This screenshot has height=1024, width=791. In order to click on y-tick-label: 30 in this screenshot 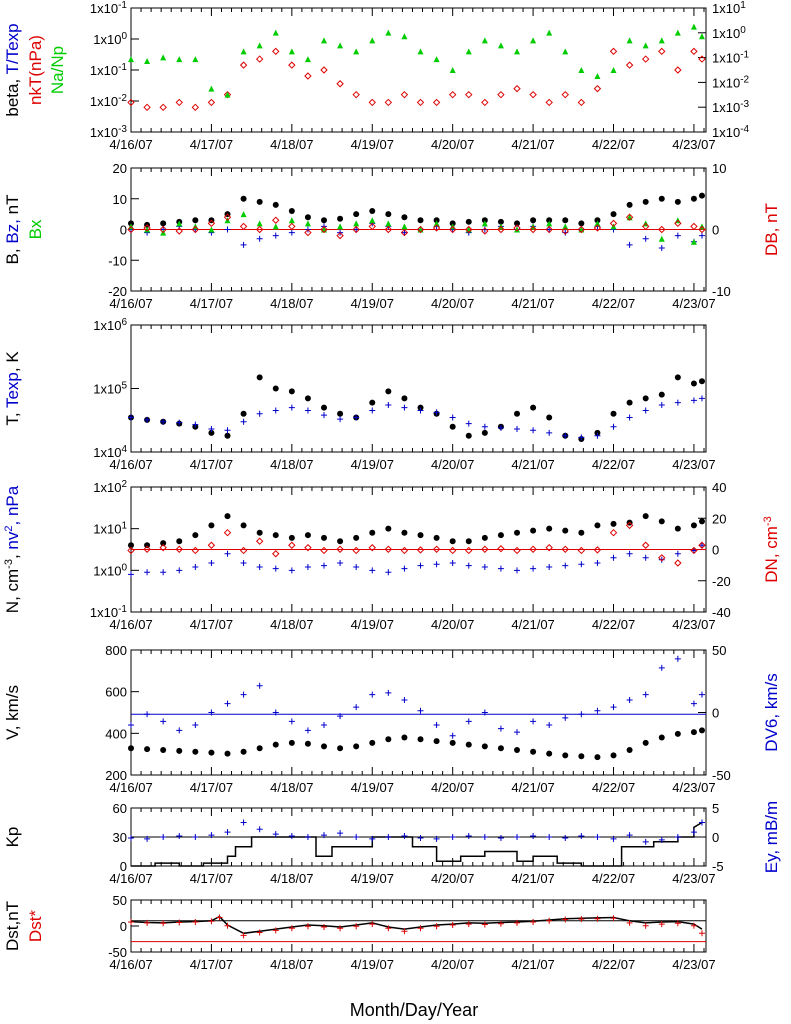, I will do `click(120, 837)`.